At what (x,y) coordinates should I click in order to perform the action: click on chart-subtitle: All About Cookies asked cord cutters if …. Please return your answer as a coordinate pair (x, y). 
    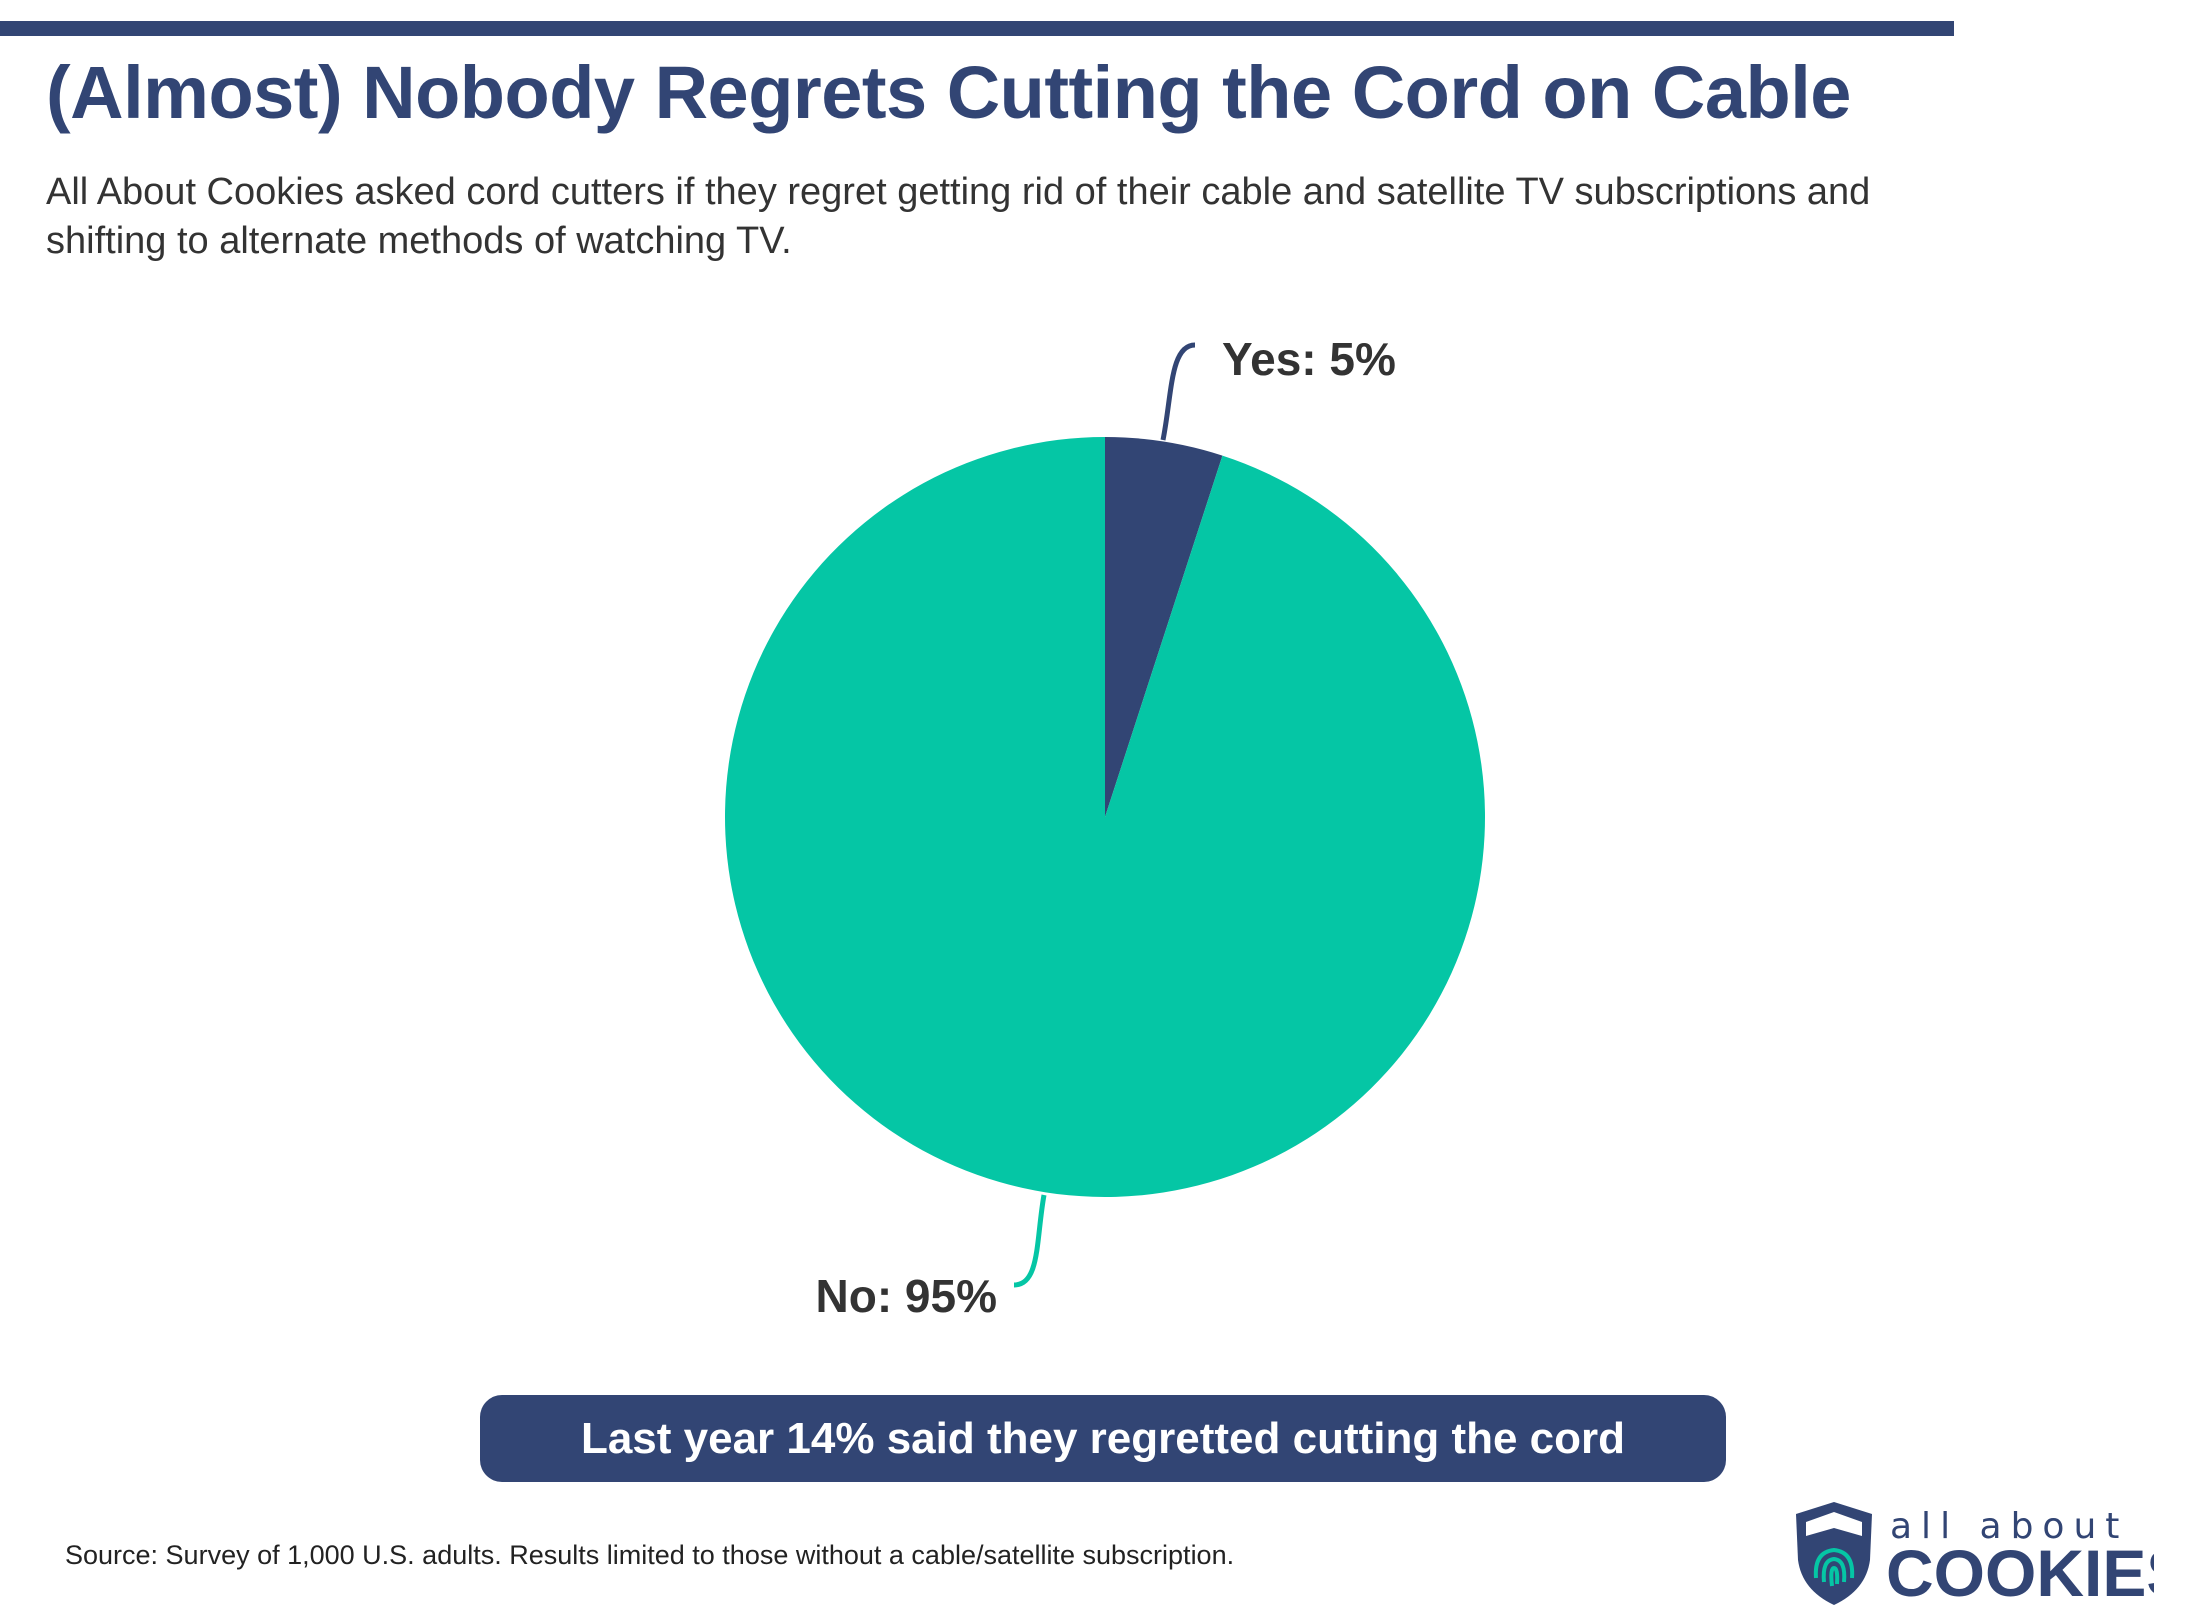
    Looking at the image, I should click on (958, 216).